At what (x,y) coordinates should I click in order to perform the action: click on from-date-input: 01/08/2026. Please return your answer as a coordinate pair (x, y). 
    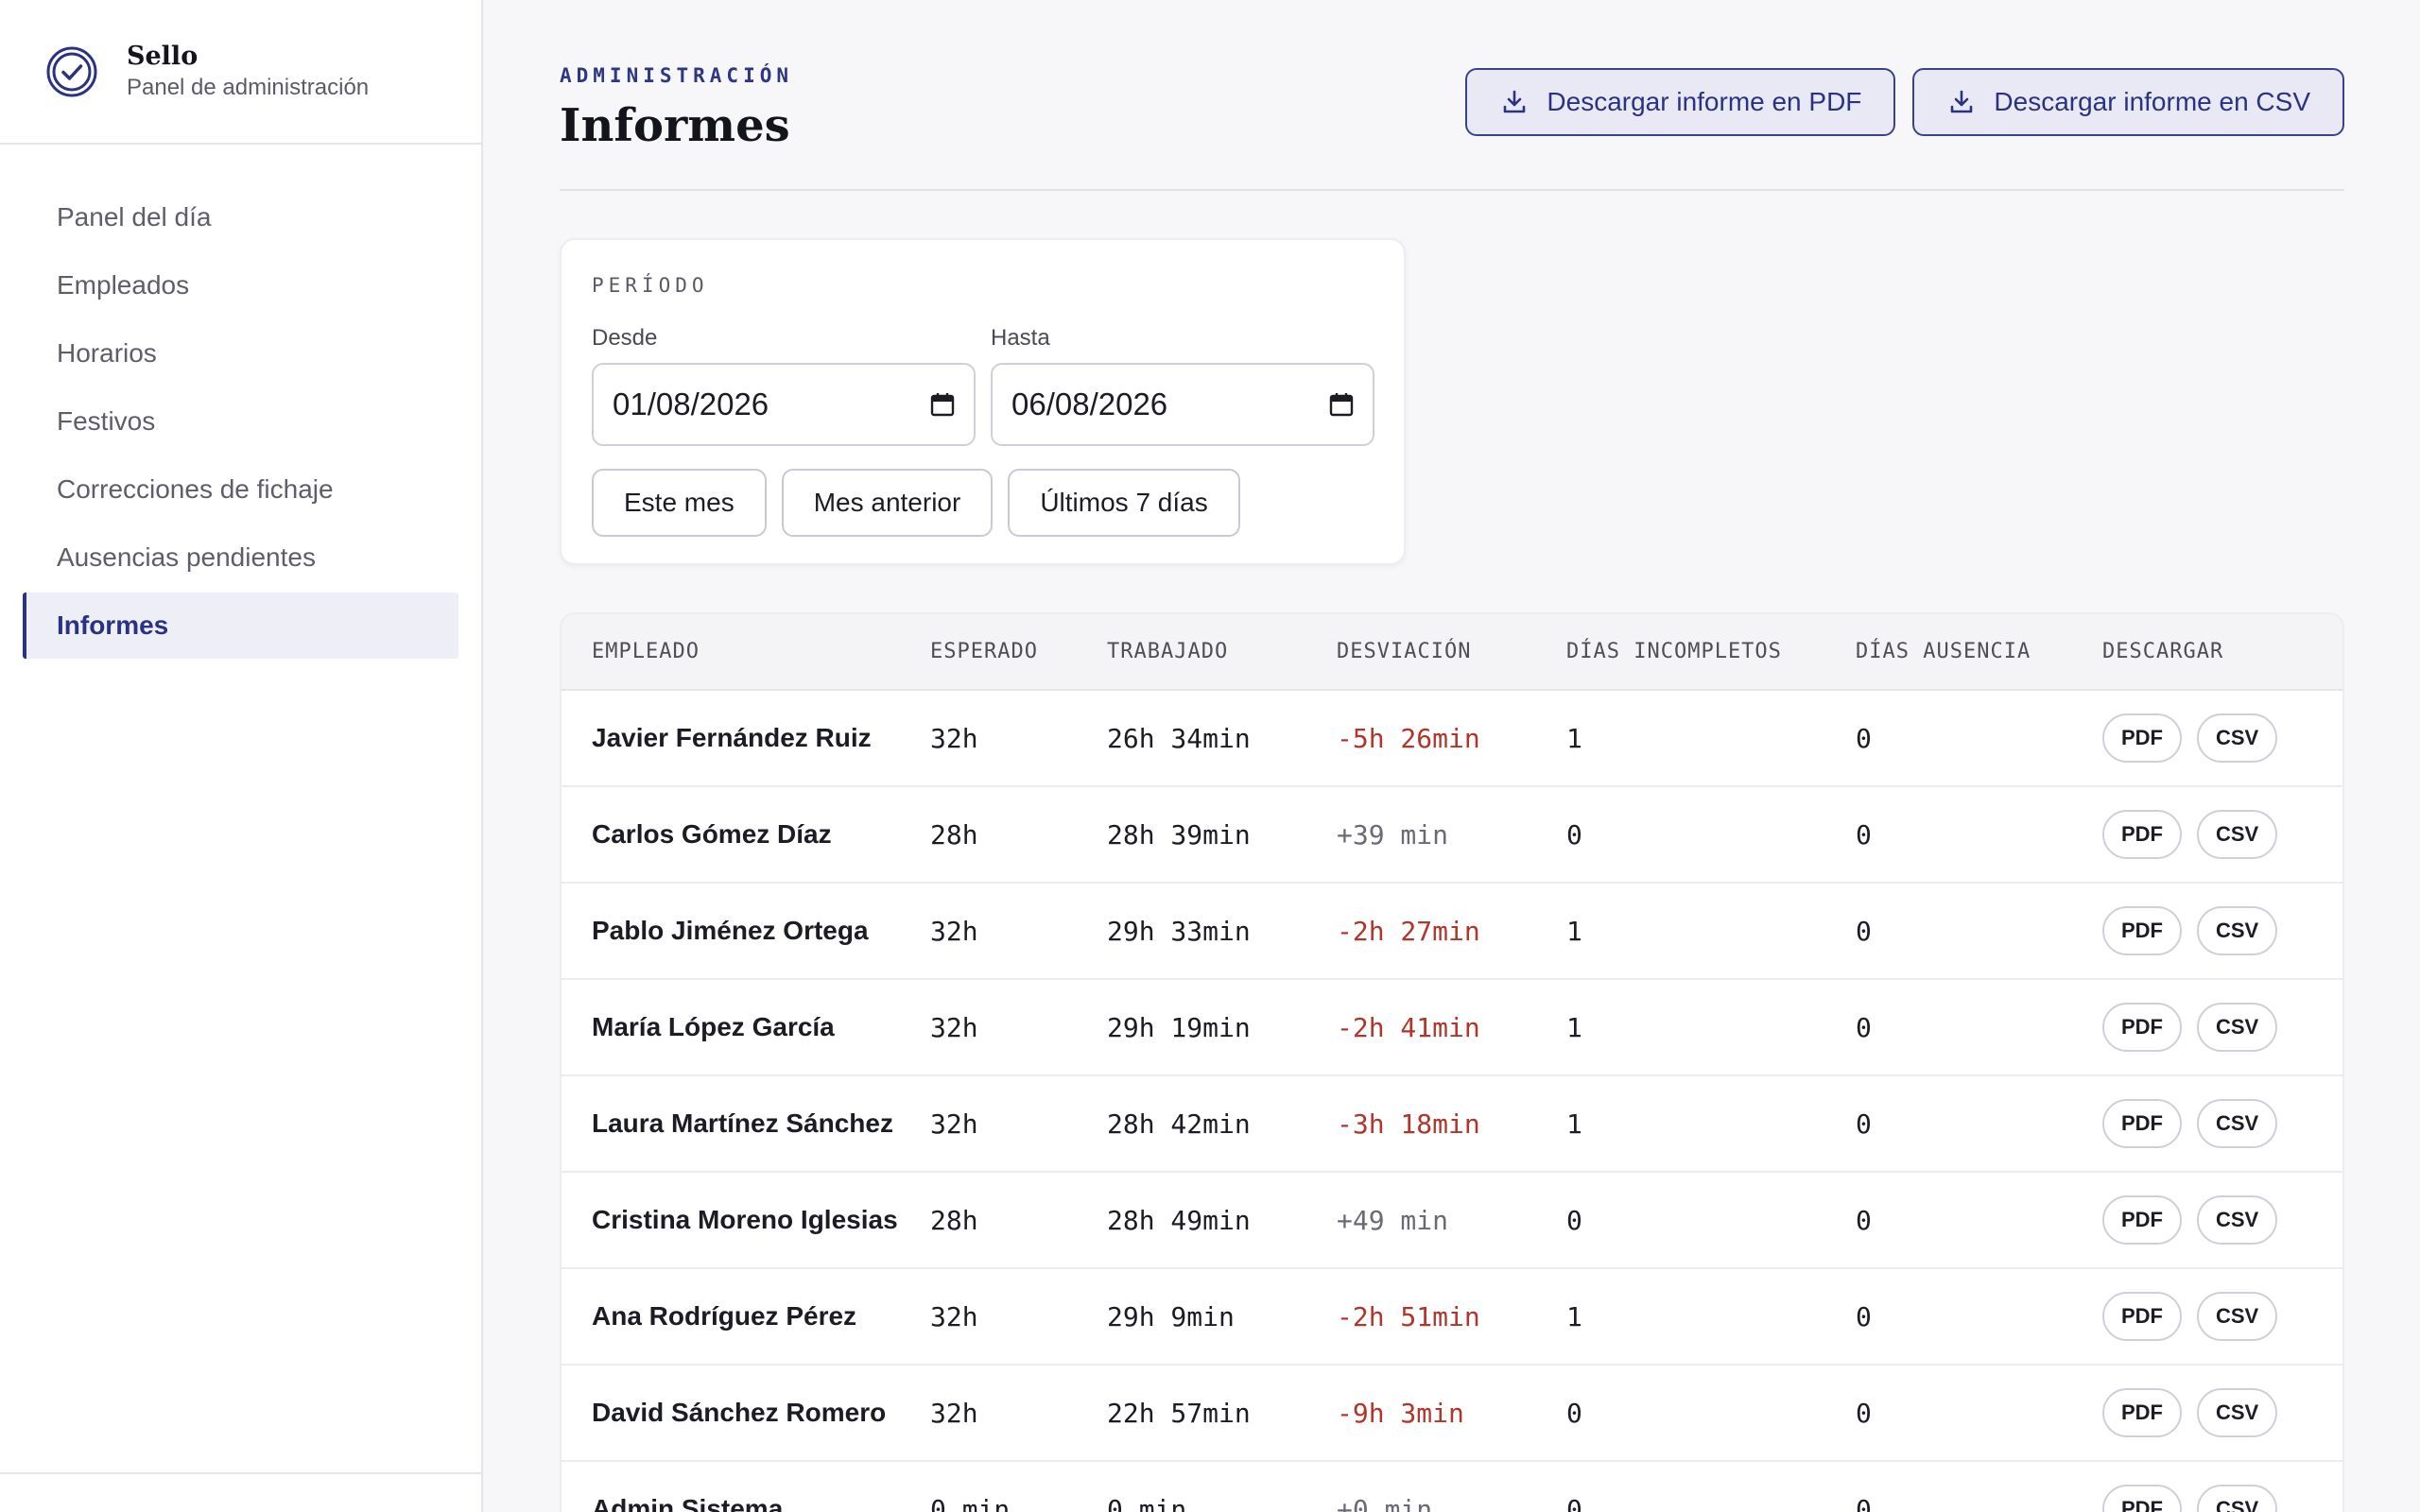
    Looking at the image, I should click on (784, 404).